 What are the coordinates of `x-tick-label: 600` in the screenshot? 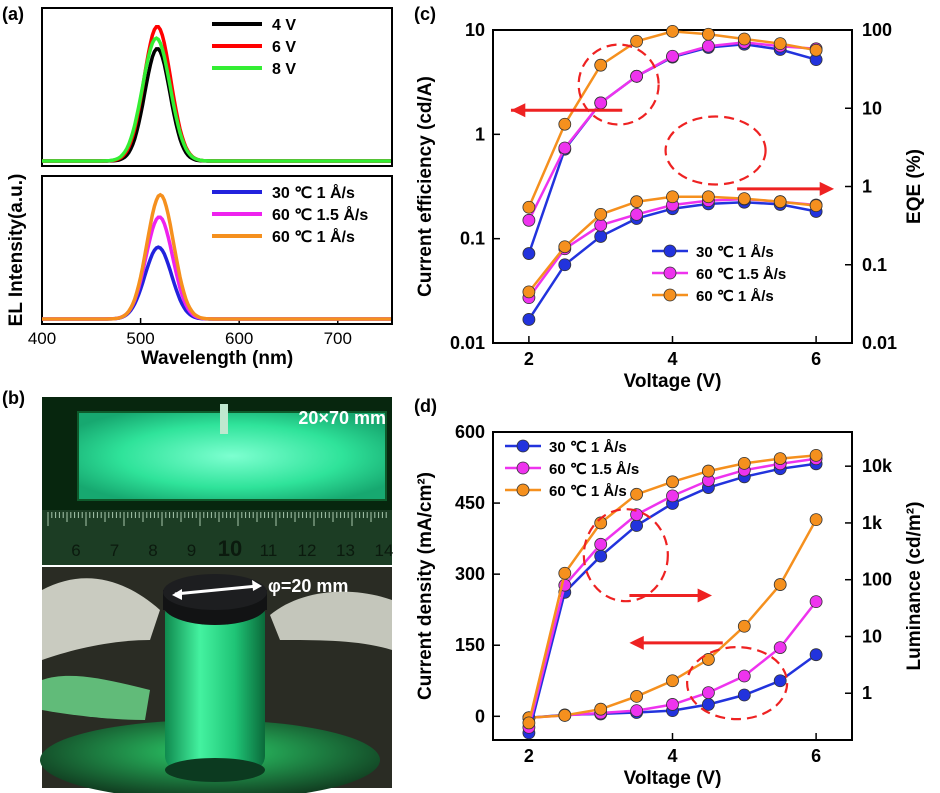 It's located at (239, 338).